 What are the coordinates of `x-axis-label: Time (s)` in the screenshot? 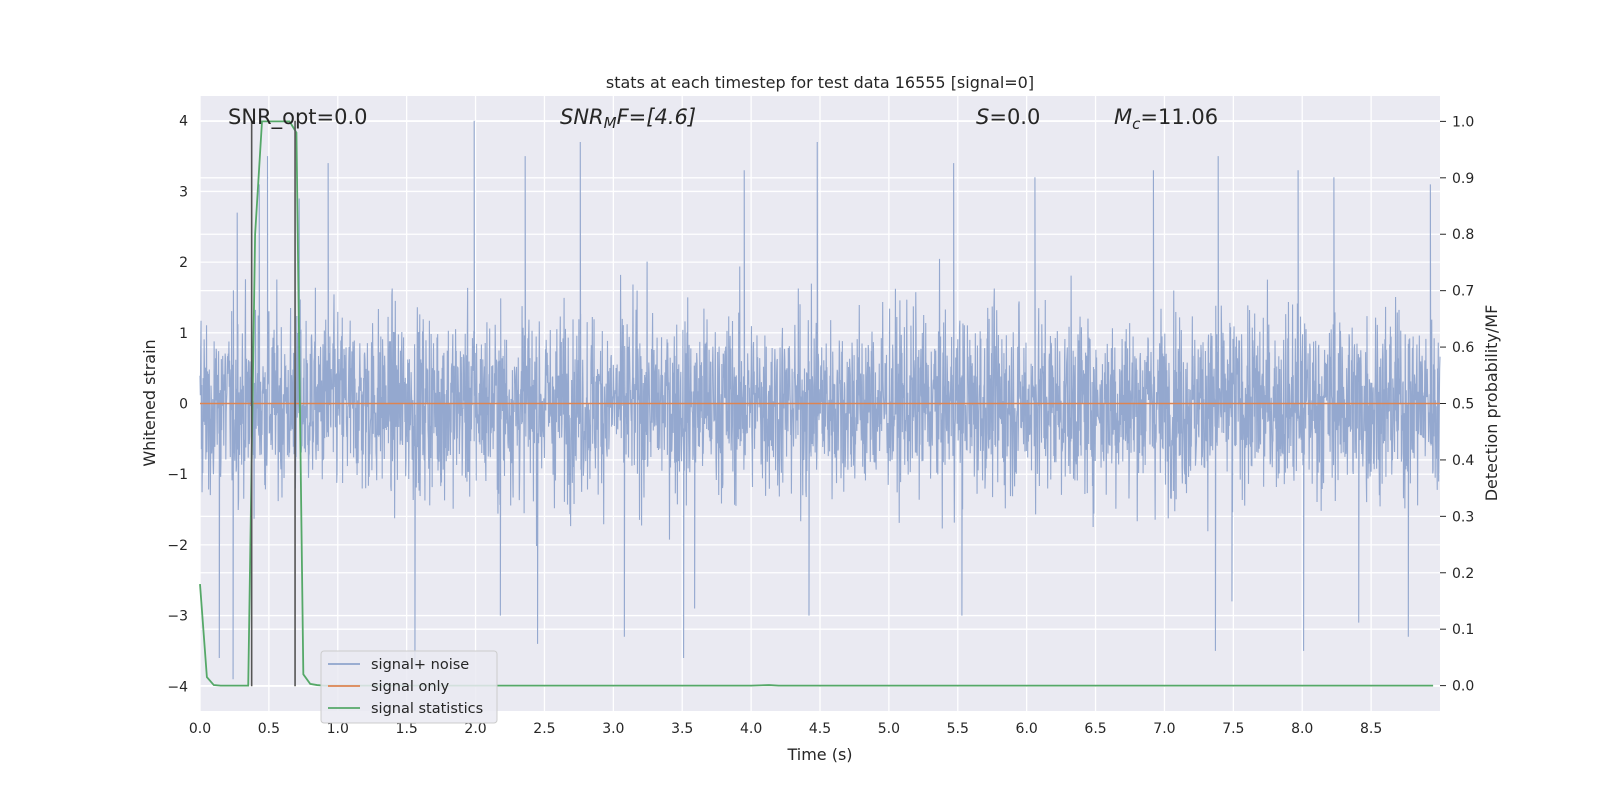 It's located at (819, 754).